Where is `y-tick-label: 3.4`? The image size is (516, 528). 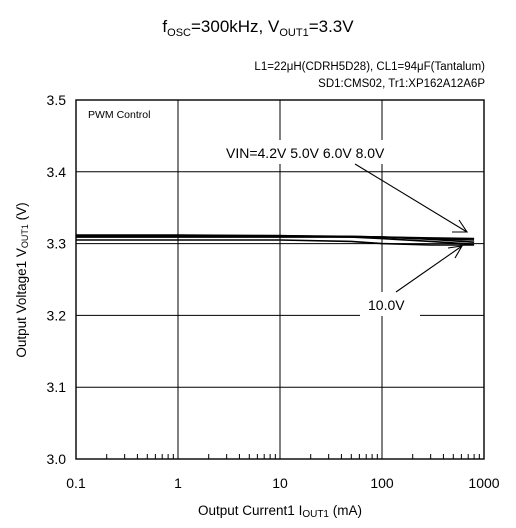 y-tick-label: 3.4 is located at coordinates (57, 172).